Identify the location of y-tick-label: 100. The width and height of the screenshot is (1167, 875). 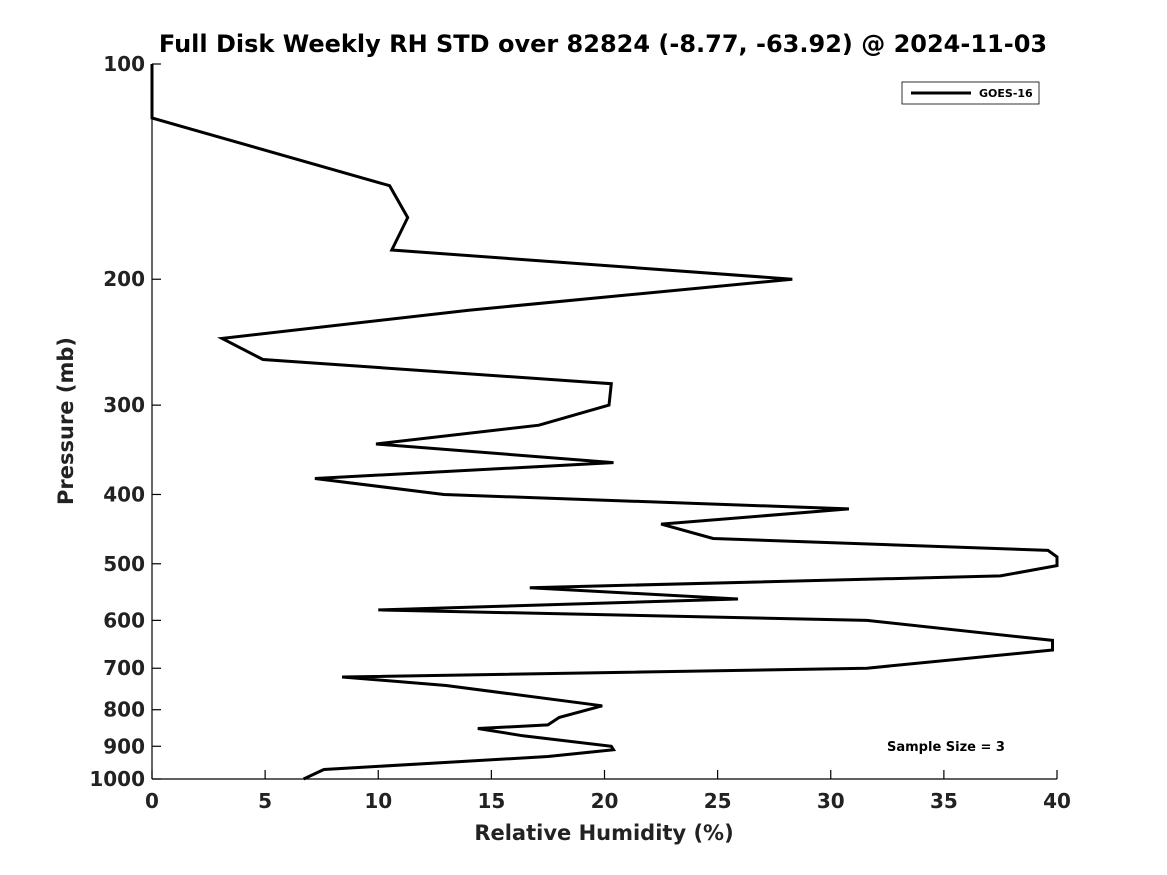
(124, 64).